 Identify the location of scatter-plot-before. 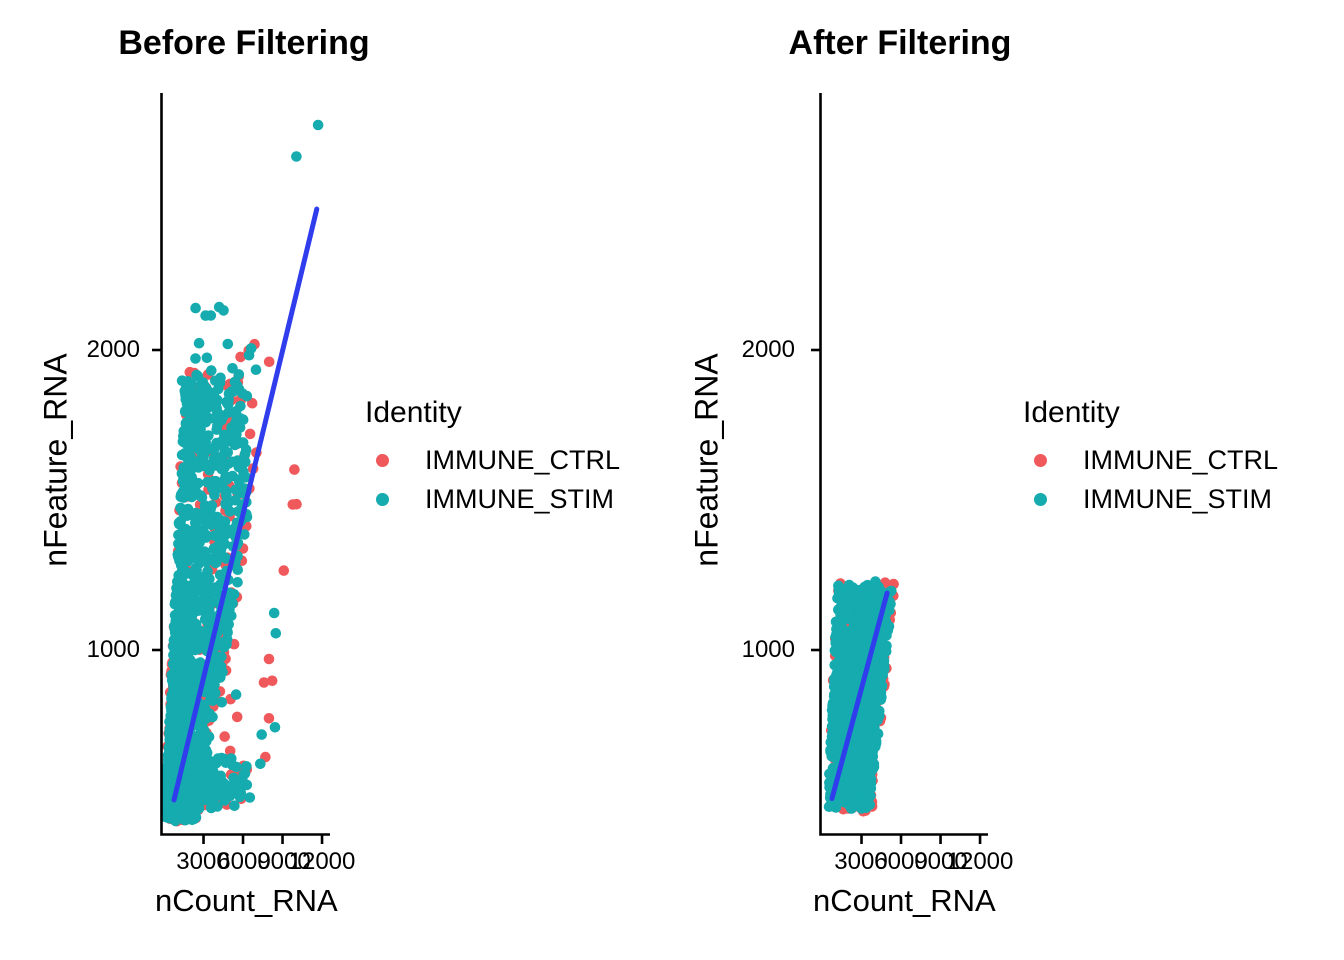
(241, 468).